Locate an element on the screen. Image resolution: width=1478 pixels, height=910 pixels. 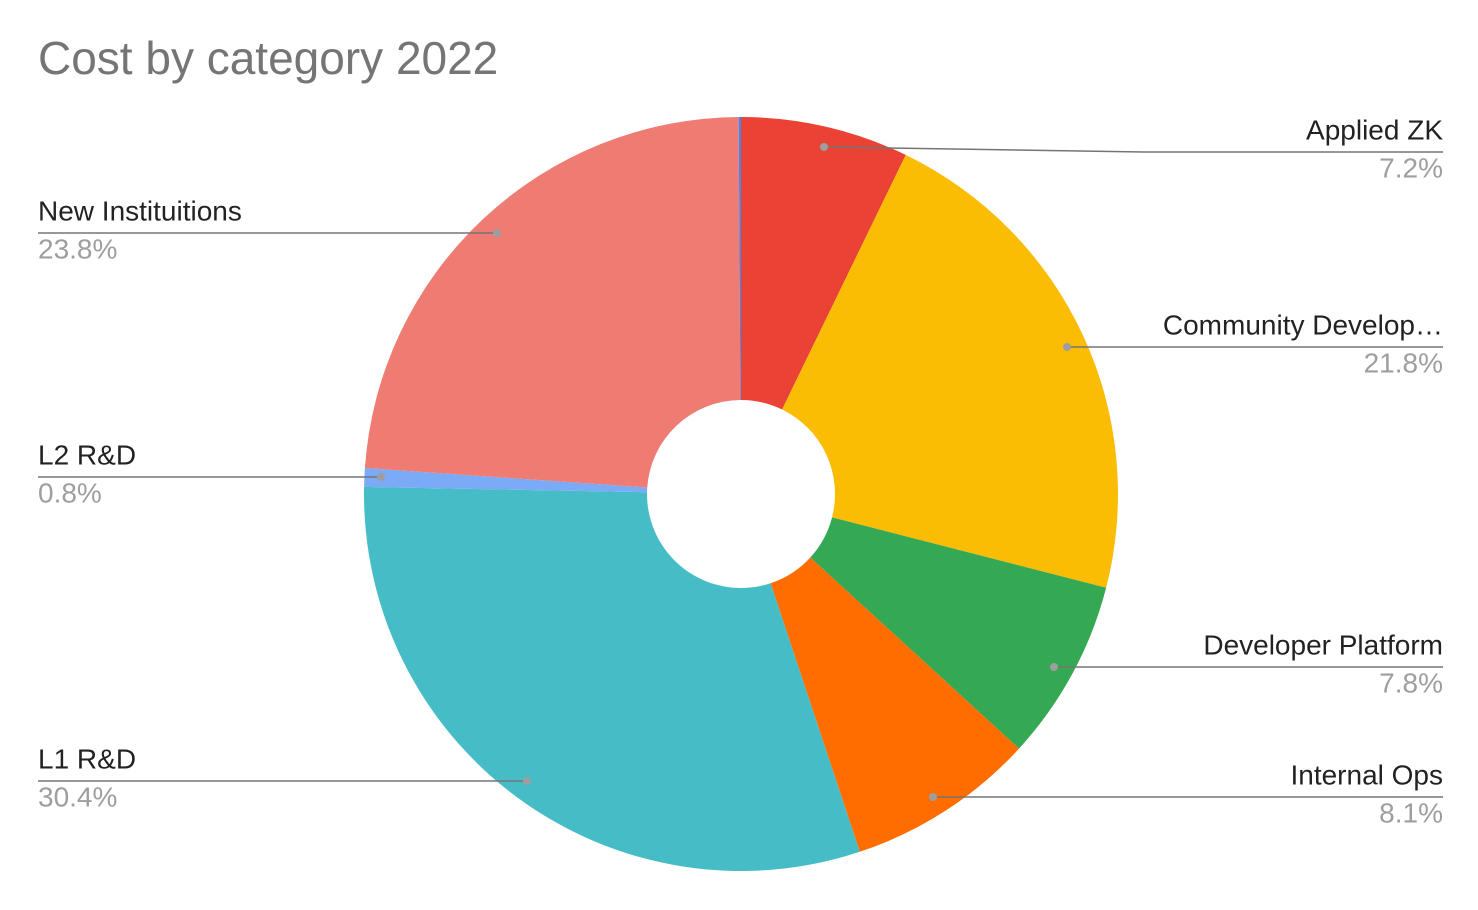
slice-label: Applied ZK is located at coordinates (1374, 129).